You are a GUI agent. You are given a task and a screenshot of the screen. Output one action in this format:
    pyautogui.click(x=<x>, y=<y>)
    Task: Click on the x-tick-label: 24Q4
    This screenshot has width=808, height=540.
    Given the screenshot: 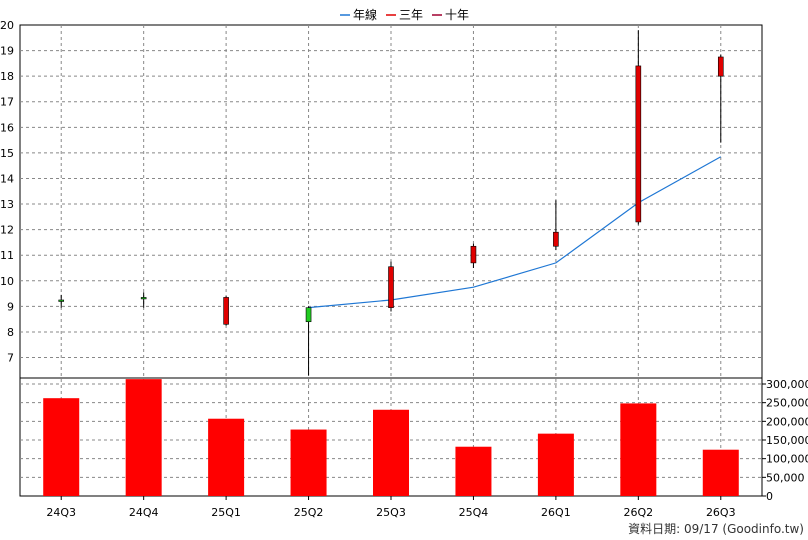 What is the action you would take?
    pyautogui.click(x=144, y=512)
    